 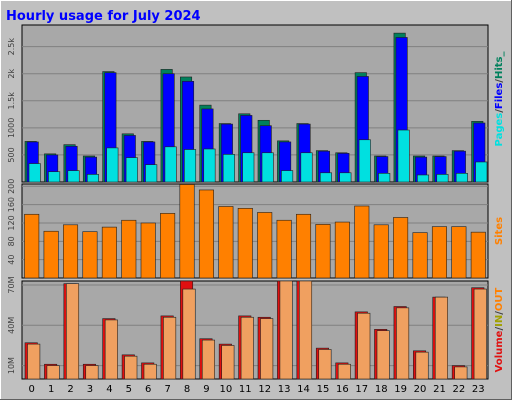 What do you see at coordinates (11, 154) in the screenshot?
I see `y-tick-label: 500` at bounding box center [11, 154].